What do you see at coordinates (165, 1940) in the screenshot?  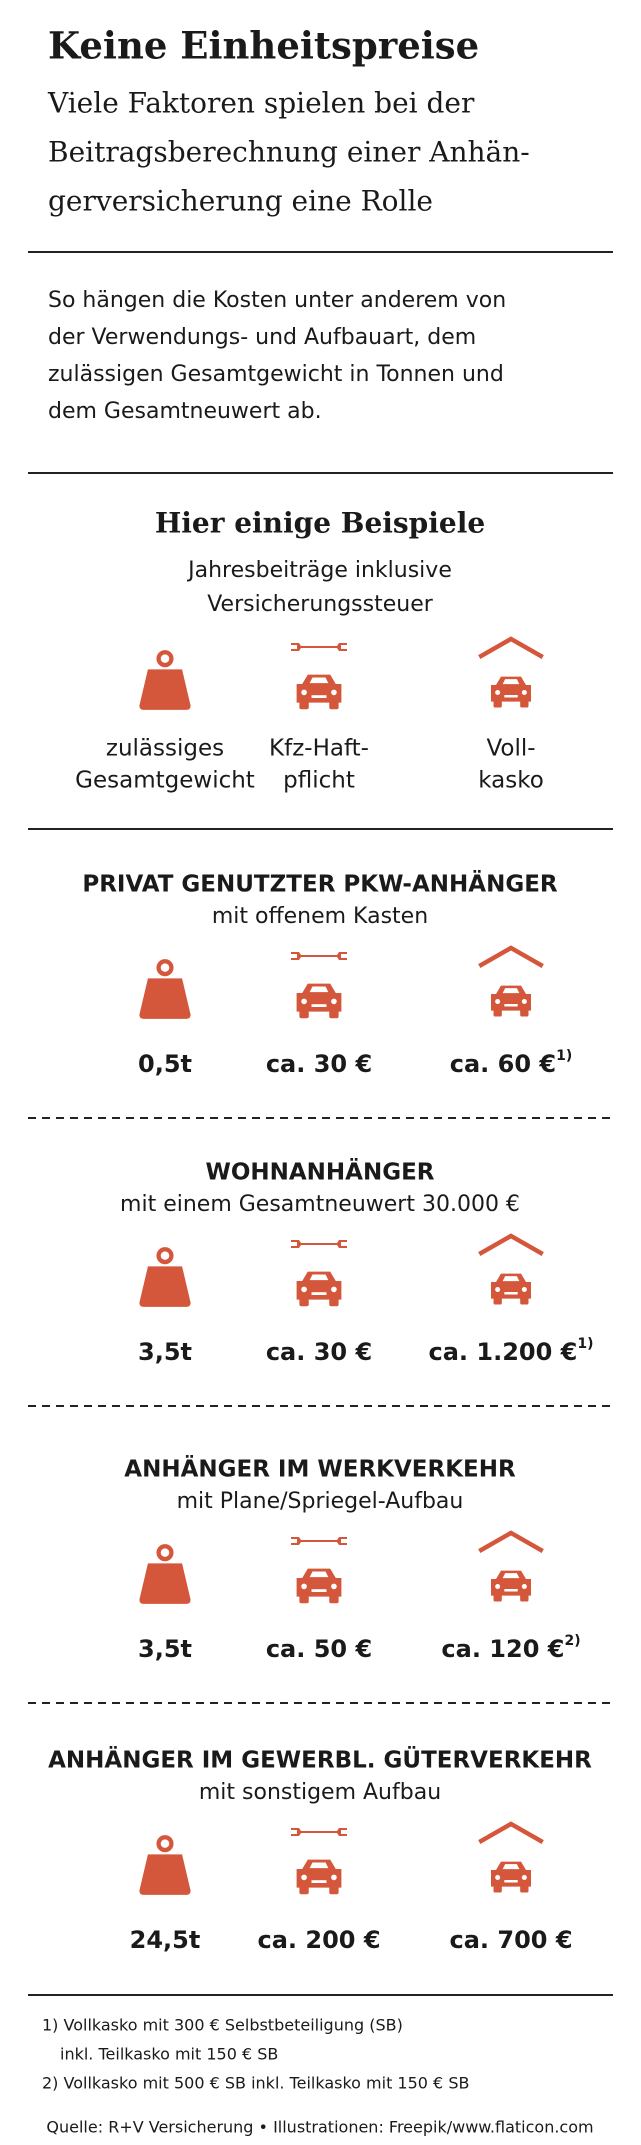 I see `value: 24,5t` at bounding box center [165, 1940].